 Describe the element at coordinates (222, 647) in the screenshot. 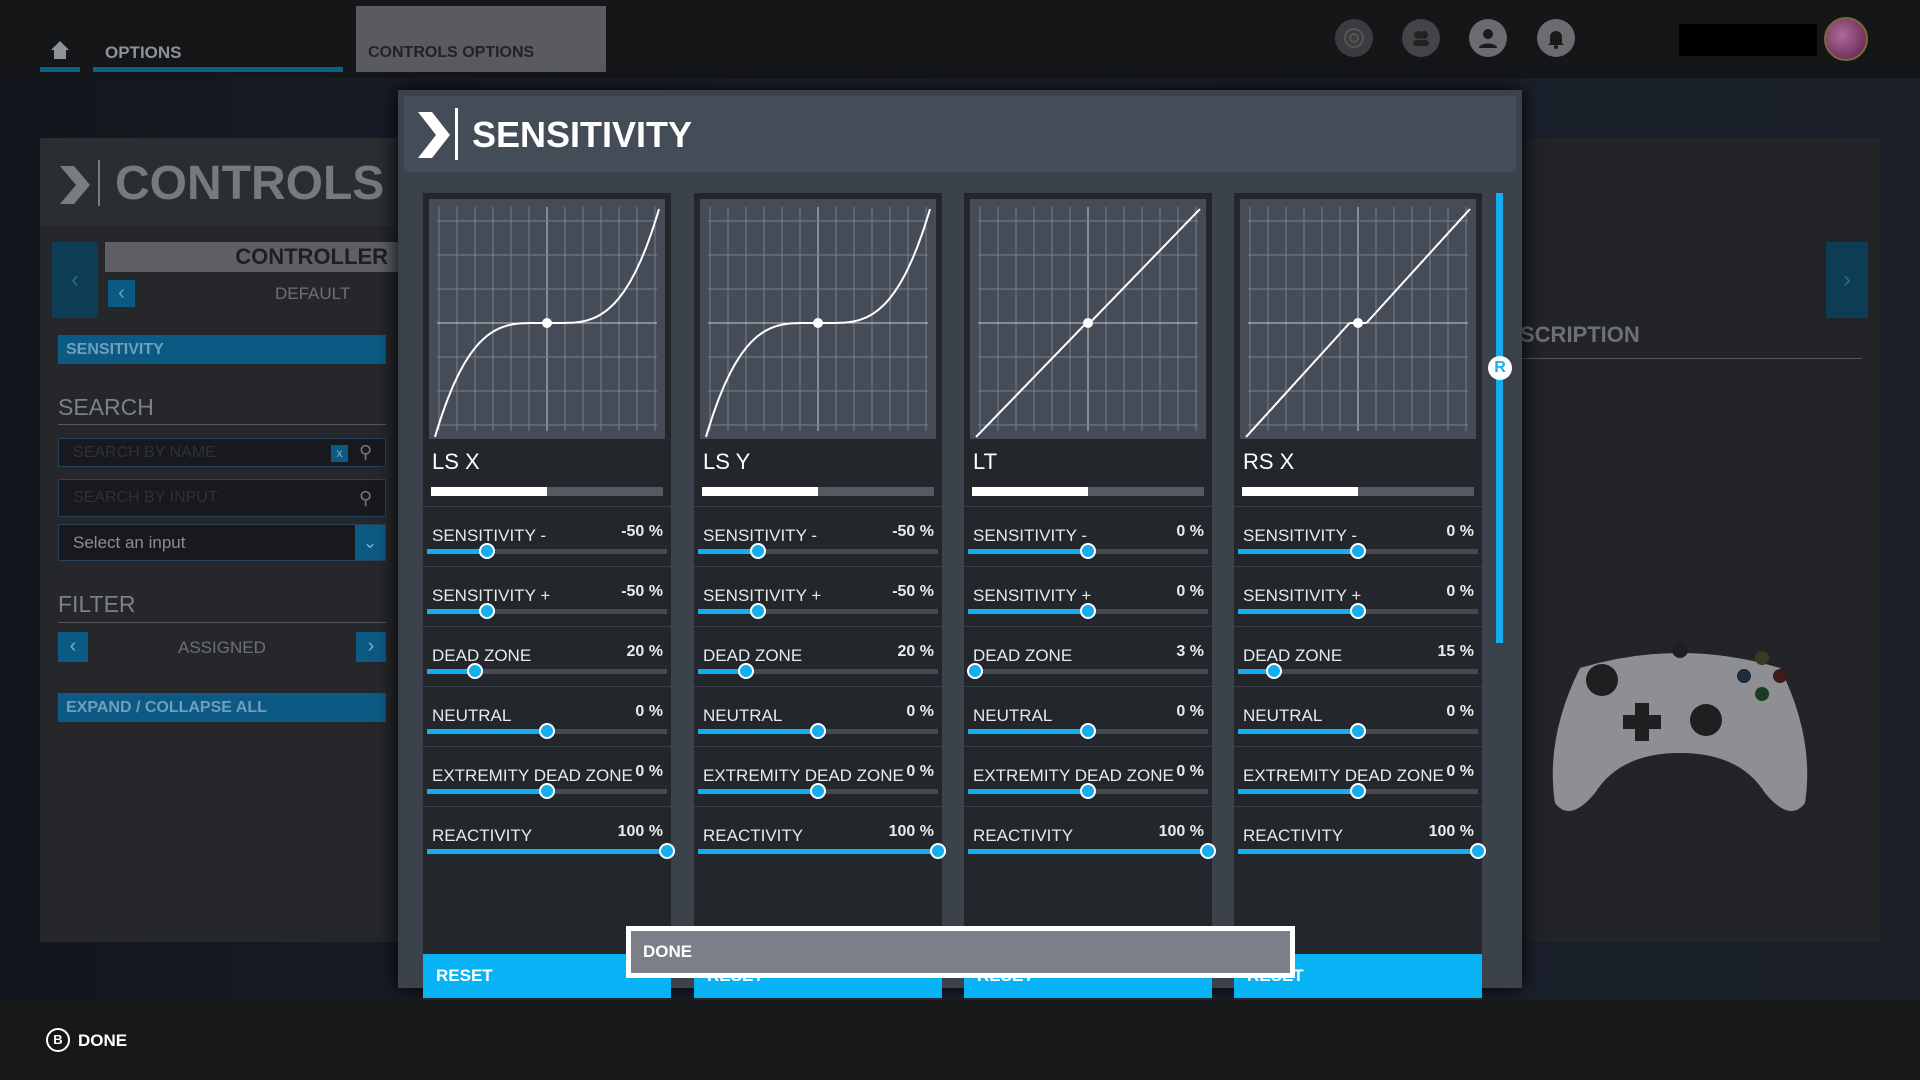

I see `filter-value: ASSIGNED` at that location.